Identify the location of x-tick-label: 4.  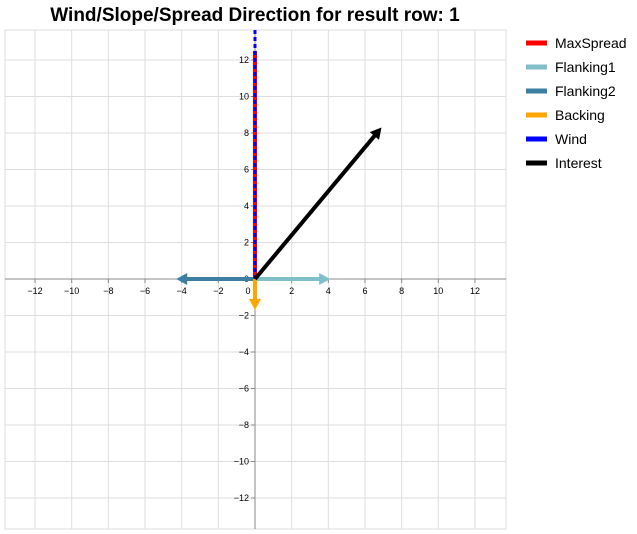
(328, 291).